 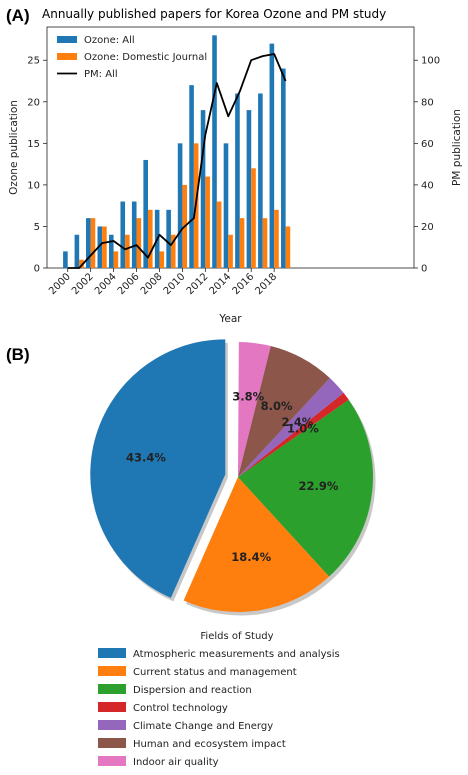 What do you see at coordinates (251, 557) in the screenshot?
I see `pie-value-label: 18.4%` at bounding box center [251, 557].